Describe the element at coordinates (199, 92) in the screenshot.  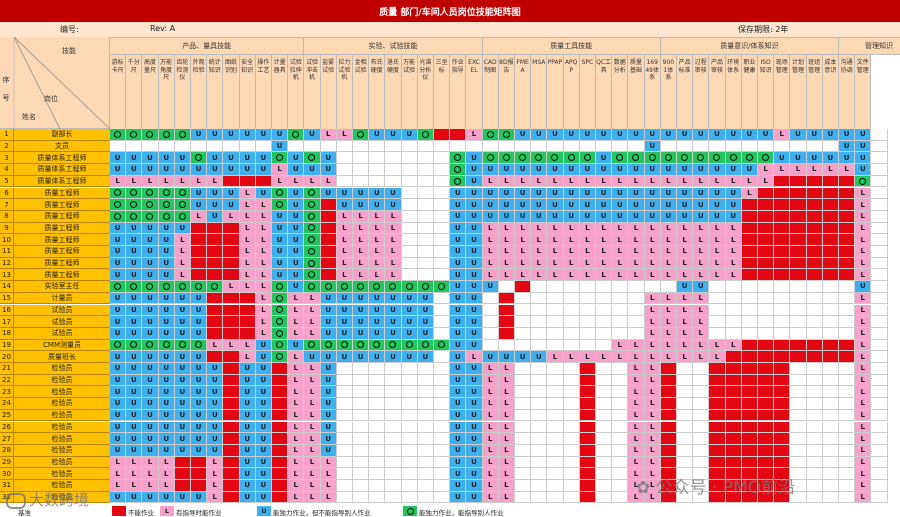
I see `skill-column-header: 外观检验` at that location.